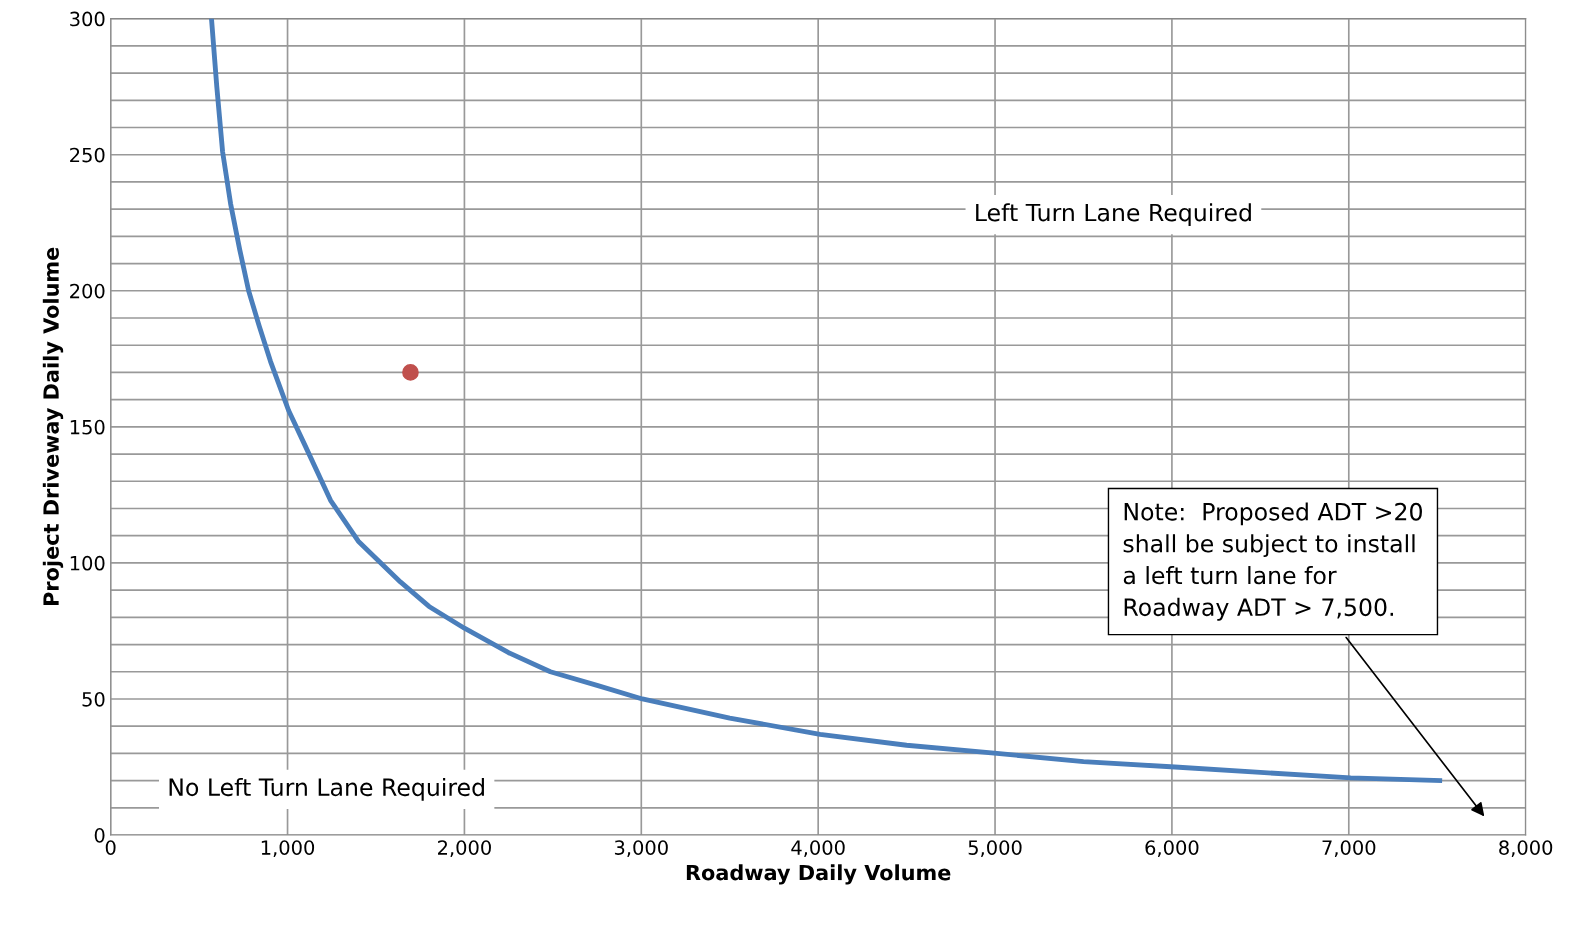 The width and height of the screenshot is (1581, 933). What do you see at coordinates (87, 563) in the screenshot?
I see `y-tick-label: 100` at bounding box center [87, 563].